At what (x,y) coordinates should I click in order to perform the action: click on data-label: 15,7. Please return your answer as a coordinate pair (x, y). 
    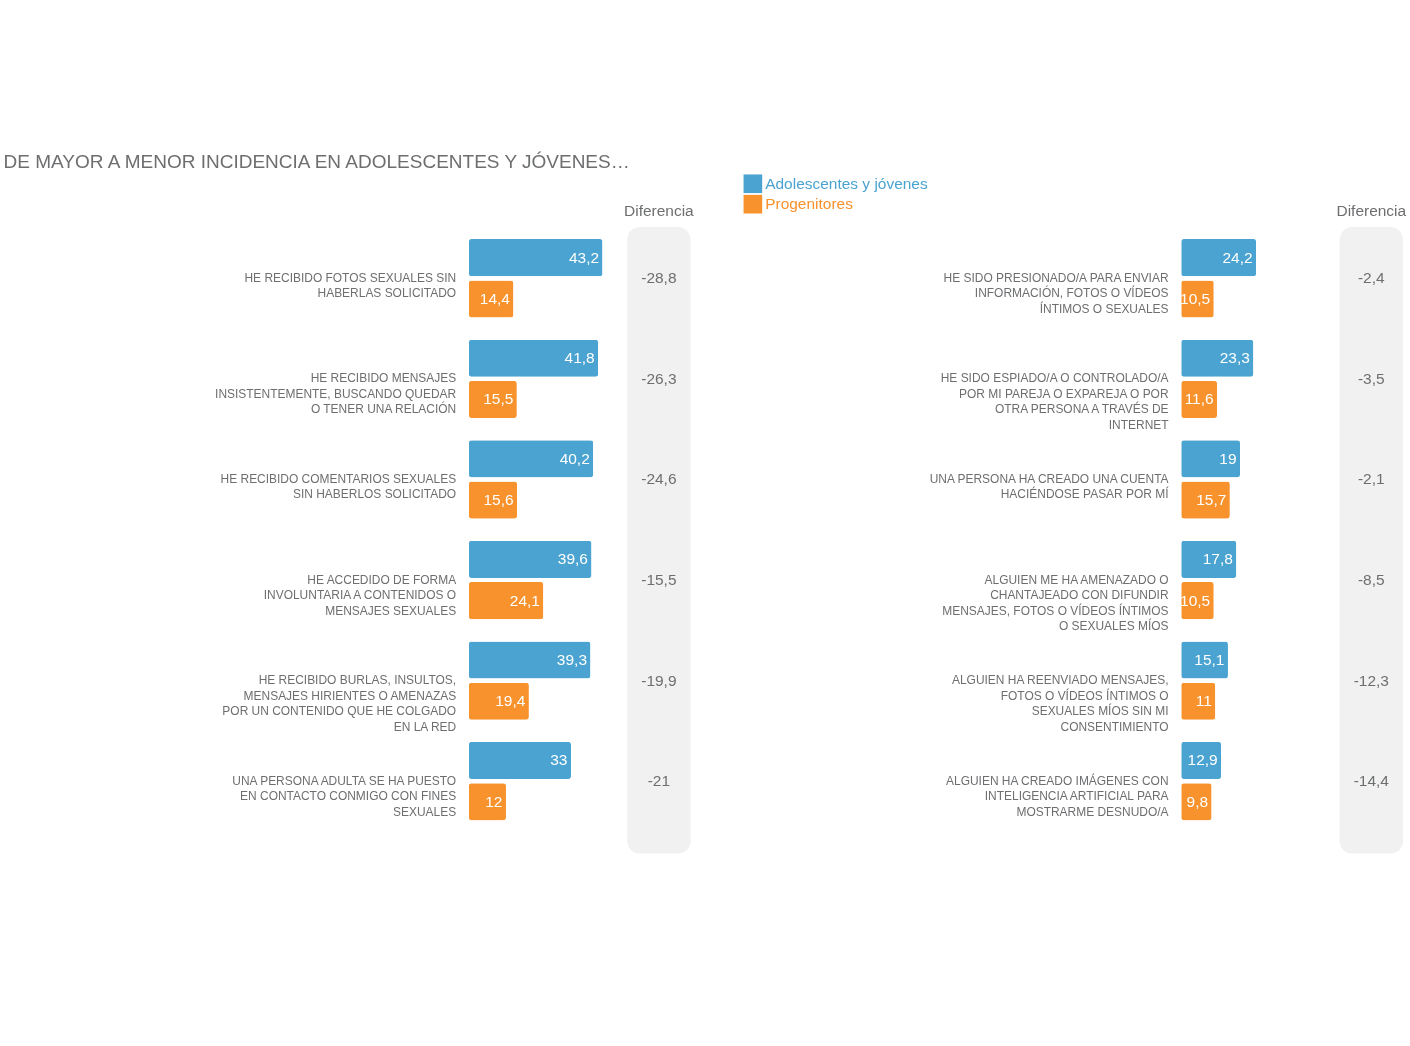
    Looking at the image, I should click on (1211, 500).